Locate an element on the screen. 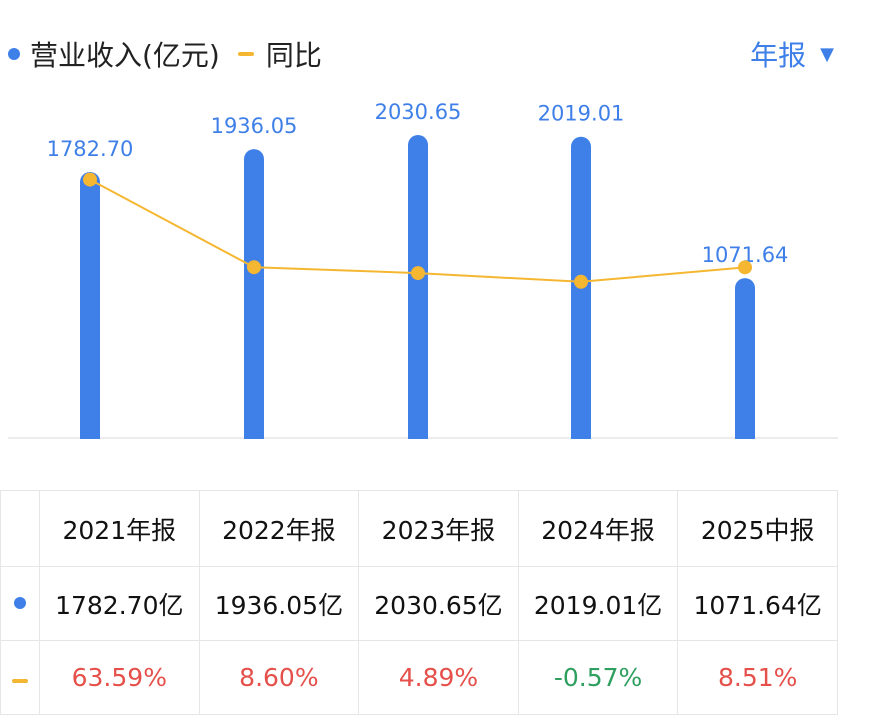 Image resolution: width=874 pixels, height=720 pixels. legend-label-yoy: 同比 is located at coordinates (293, 55).